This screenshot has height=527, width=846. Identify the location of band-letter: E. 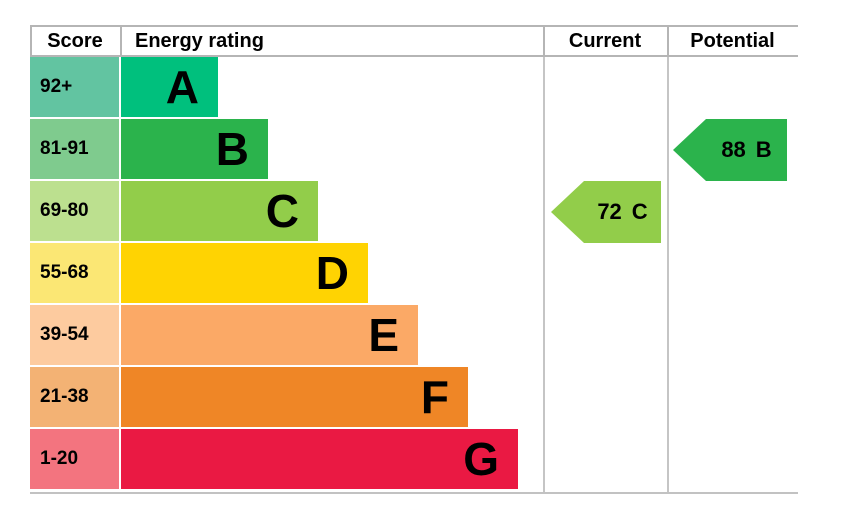
(383, 335).